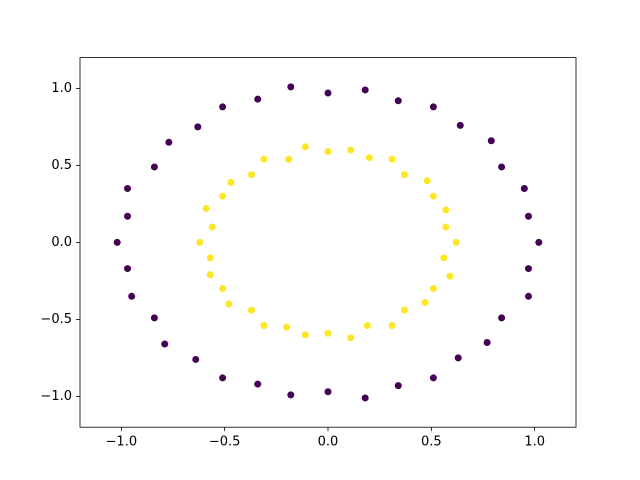 The height and width of the screenshot is (480, 640). What do you see at coordinates (225, 442) in the screenshot?
I see `x-tick-label: −0.5` at bounding box center [225, 442].